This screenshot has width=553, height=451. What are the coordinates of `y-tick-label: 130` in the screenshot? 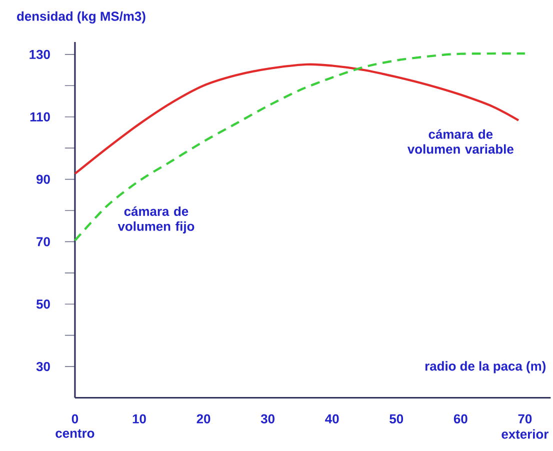 It's located at (40, 55).